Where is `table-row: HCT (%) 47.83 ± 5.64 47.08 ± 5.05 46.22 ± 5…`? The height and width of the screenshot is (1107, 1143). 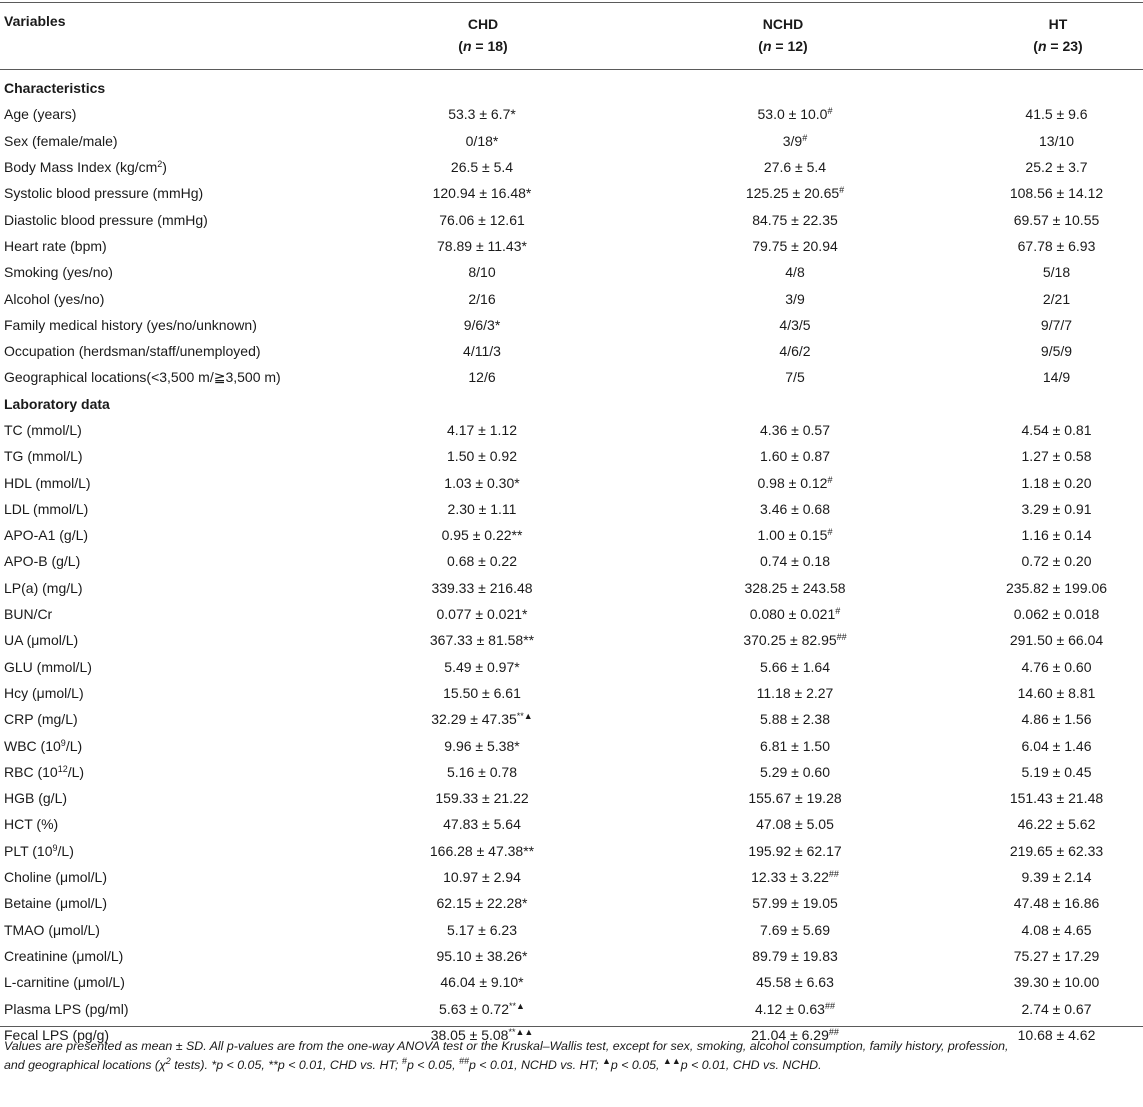 table-row: HCT (%) 47.83 ± 5.64 47.08 ± 5.05 46.22 ± 5… is located at coordinates (571, 824).